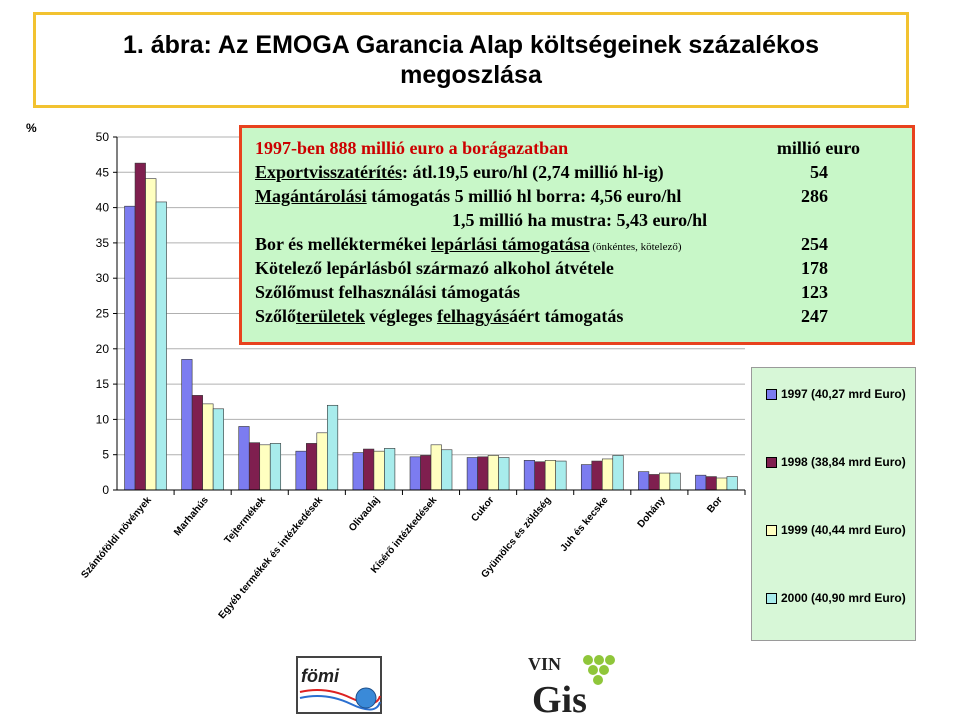 Image resolution: width=960 pixels, height=716 pixels. What do you see at coordinates (103, 419) in the screenshot?
I see `y-tick-label: 10` at bounding box center [103, 419].